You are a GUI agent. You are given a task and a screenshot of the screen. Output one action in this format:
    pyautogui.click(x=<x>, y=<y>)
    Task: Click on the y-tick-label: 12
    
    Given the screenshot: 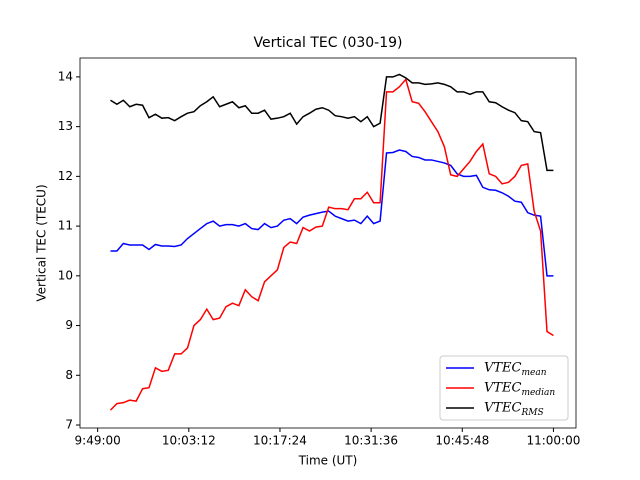 What is the action you would take?
    pyautogui.click(x=65, y=176)
    